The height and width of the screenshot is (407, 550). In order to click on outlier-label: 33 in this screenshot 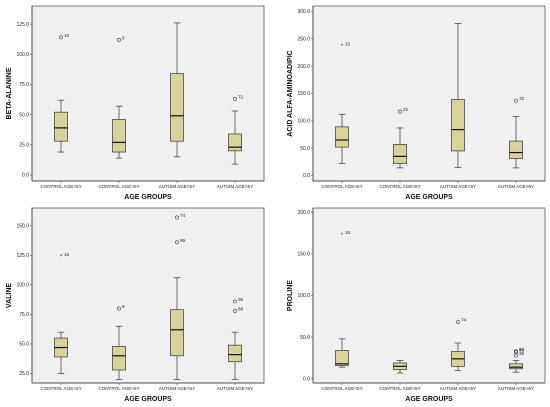, I will do `click(522, 350)`.